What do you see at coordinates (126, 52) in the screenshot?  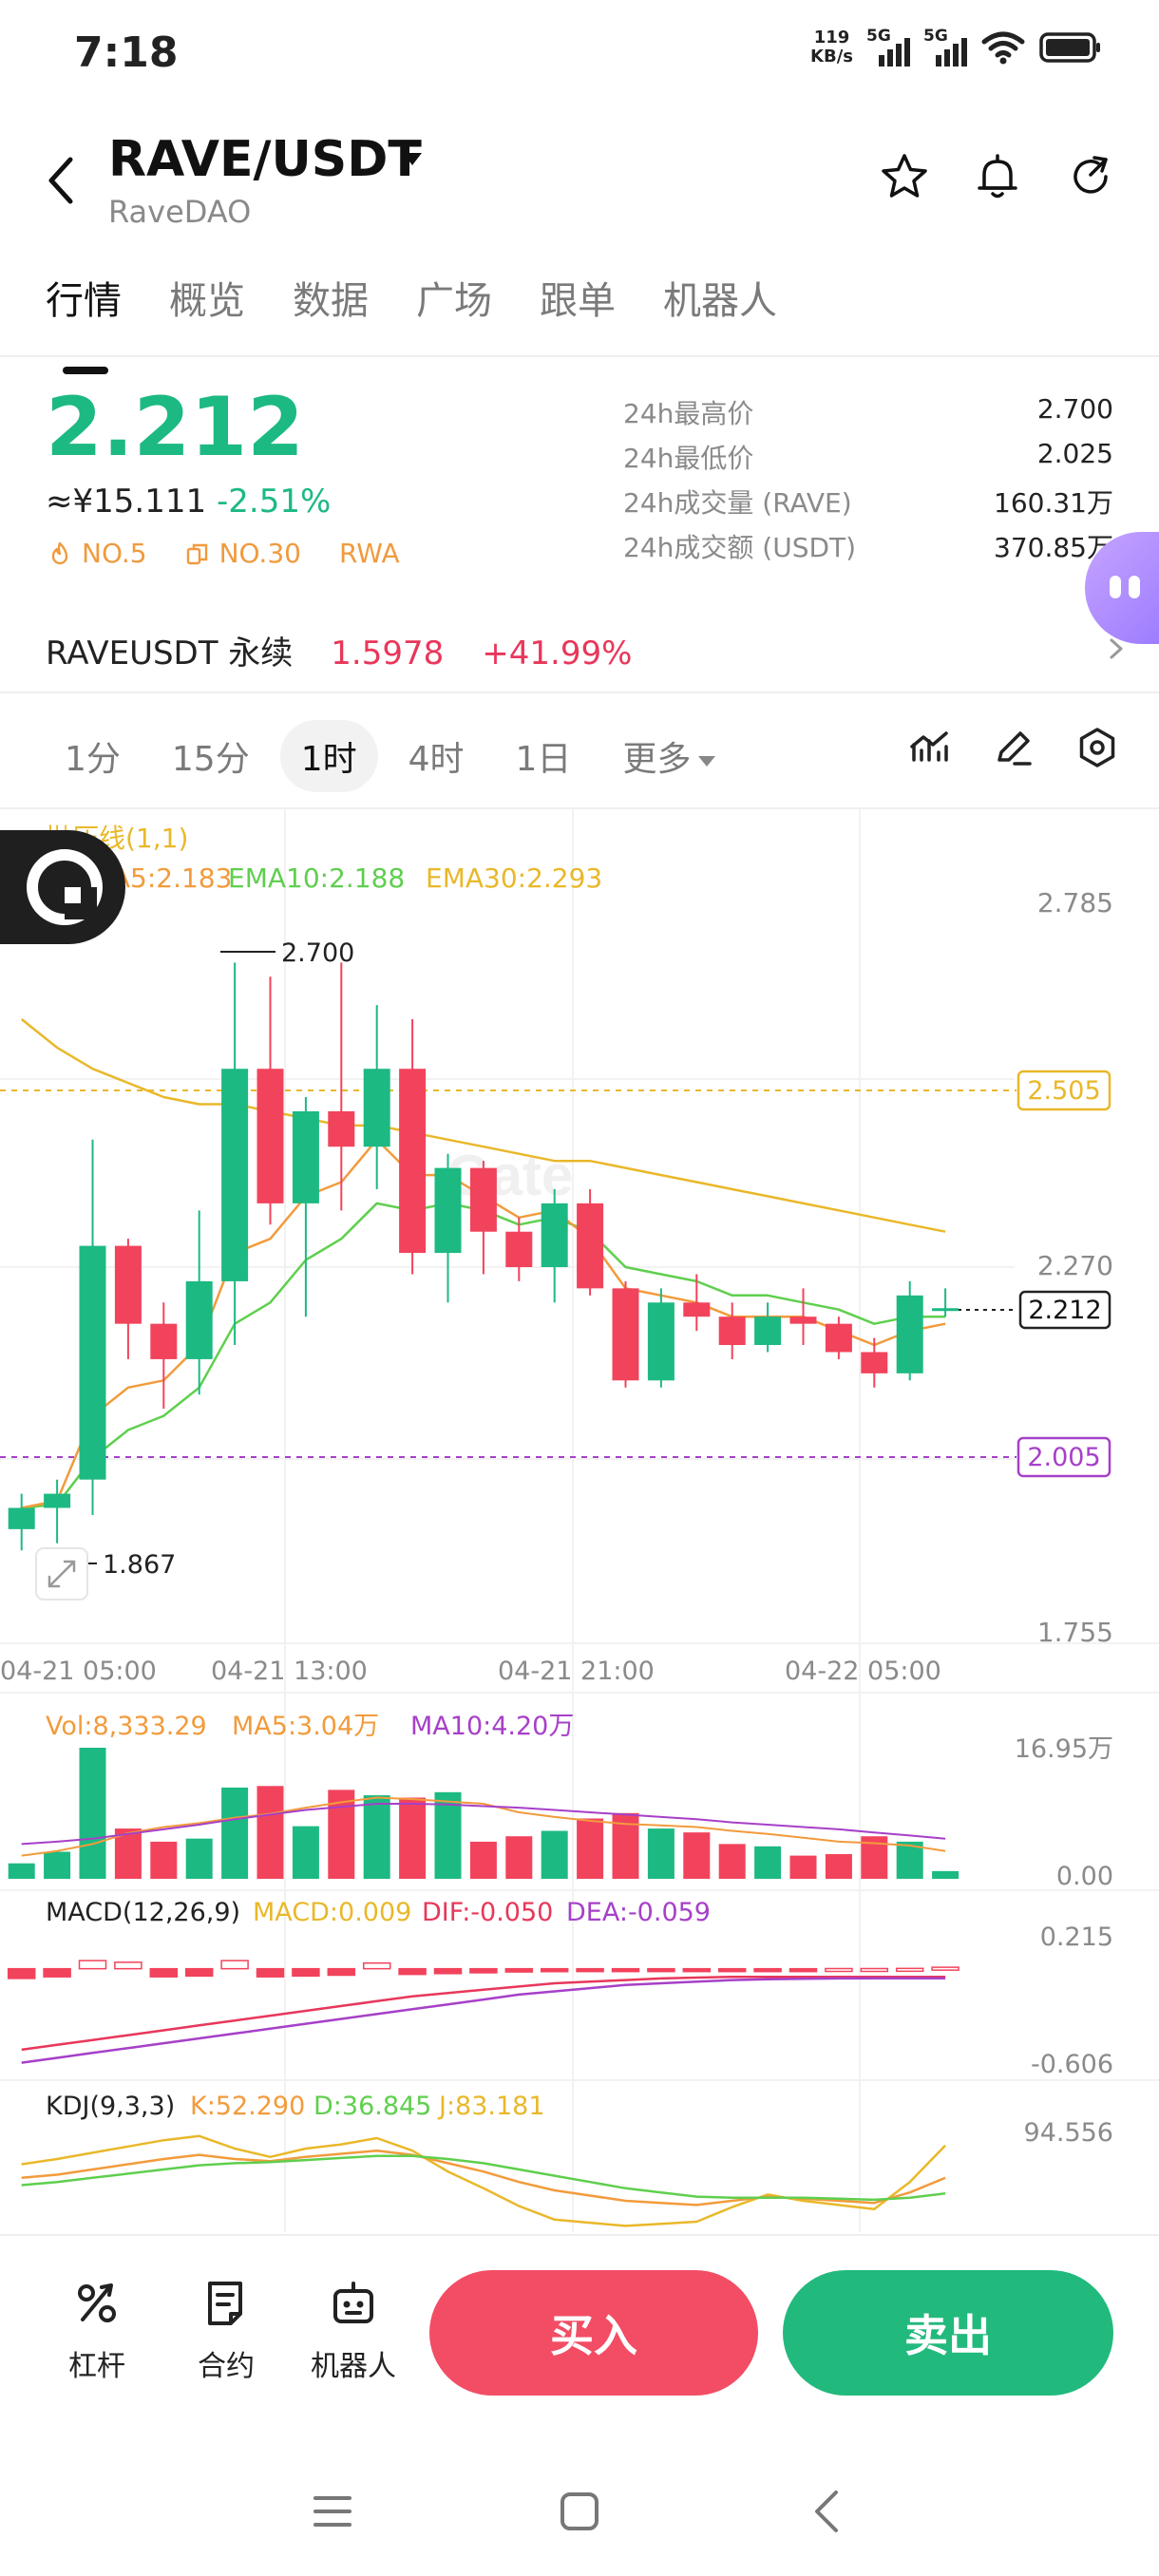 I see `status-time: 7:18` at bounding box center [126, 52].